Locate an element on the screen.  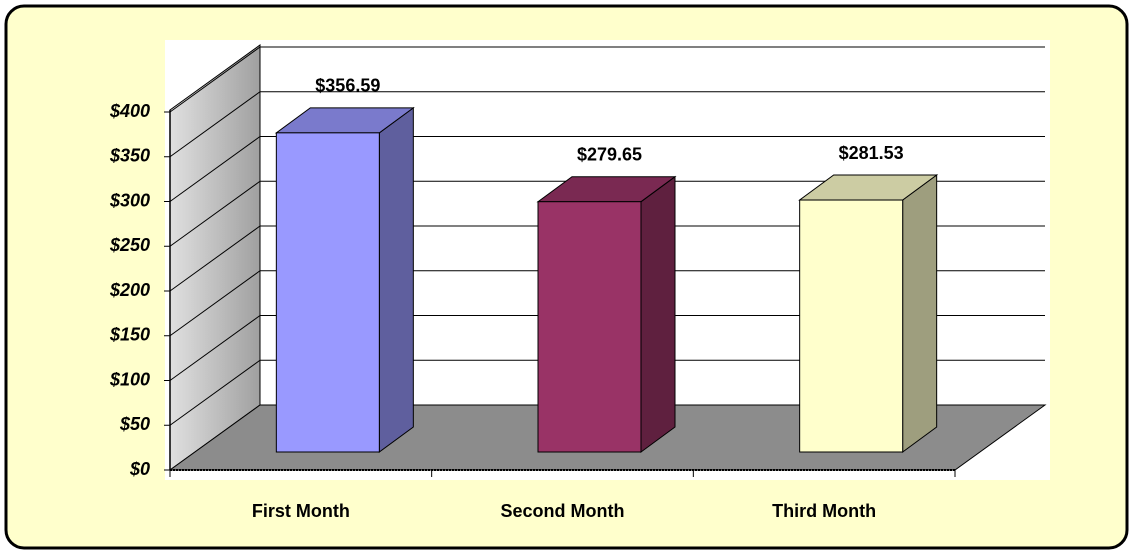
y-tick-label: $100 is located at coordinates (129, 379).